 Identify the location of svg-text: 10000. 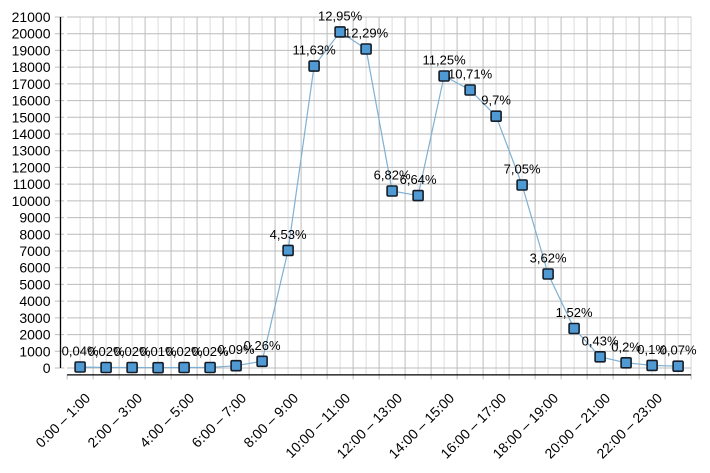
(31, 201).